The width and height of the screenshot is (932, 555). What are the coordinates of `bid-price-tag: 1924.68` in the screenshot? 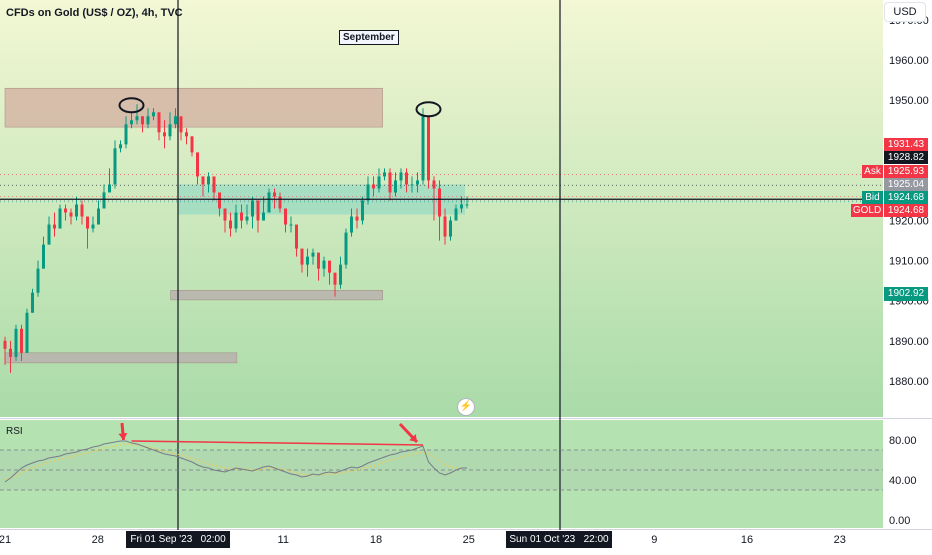 It's located at (906, 197).